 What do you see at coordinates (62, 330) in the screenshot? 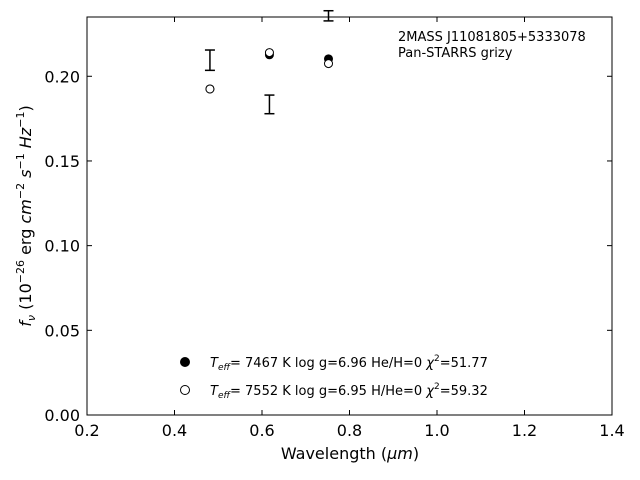
I see `y-tick-label: 0.05` at bounding box center [62, 330].